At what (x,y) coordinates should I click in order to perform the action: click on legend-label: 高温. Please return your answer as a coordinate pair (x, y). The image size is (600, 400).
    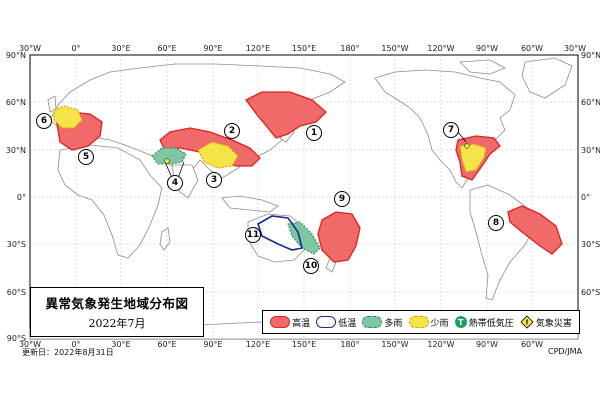
    Looking at the image, I should click on (301, 323).